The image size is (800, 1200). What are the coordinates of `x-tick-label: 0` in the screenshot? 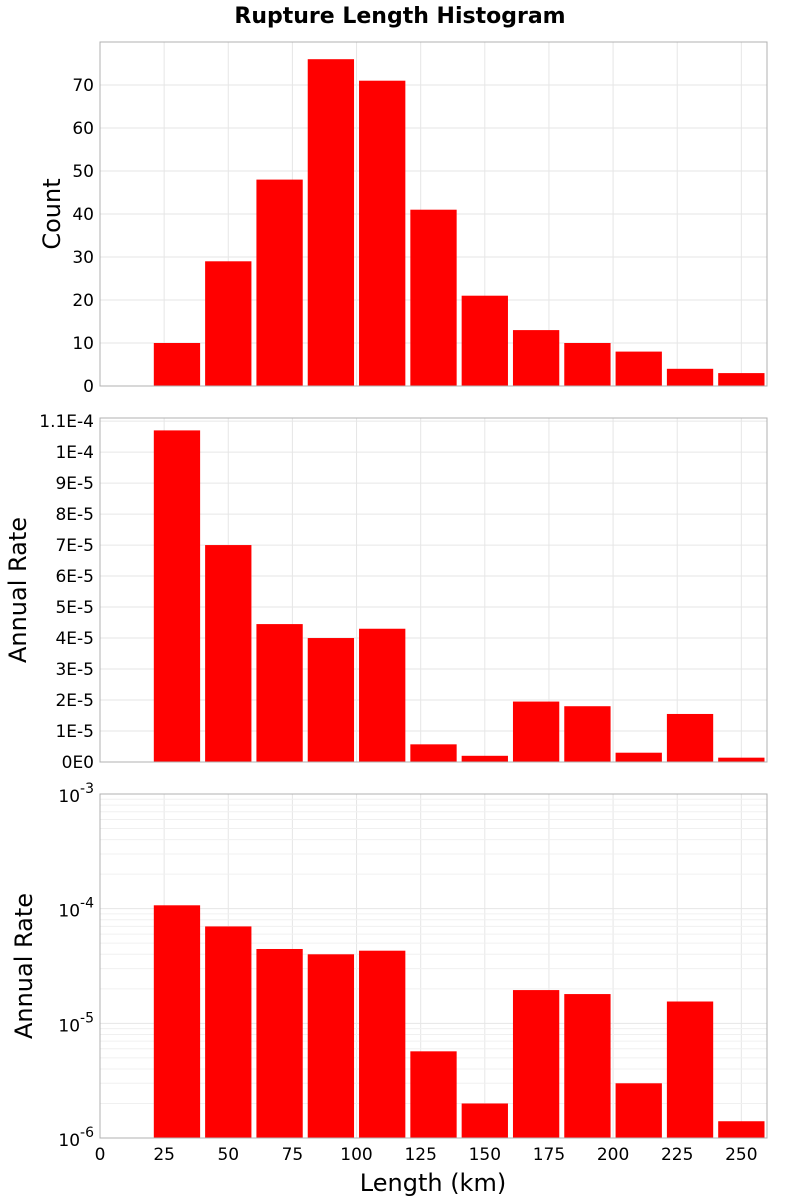 It's located at (100, 1155).